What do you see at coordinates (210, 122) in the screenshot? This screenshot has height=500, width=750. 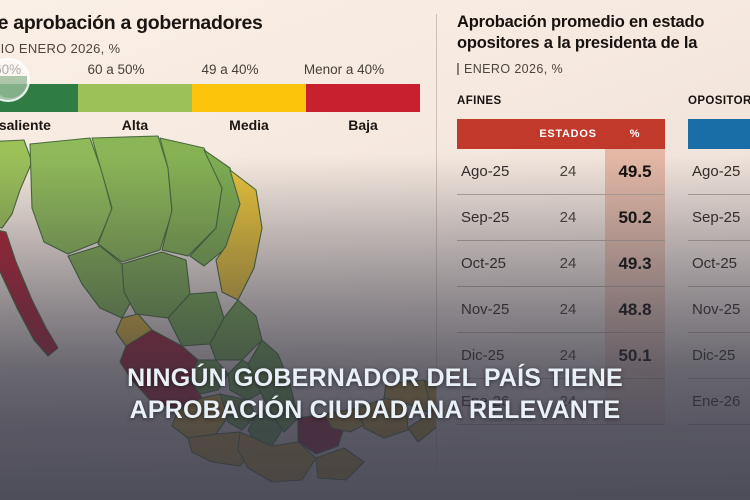 I see `legend-category-labels: esaliente Alta Media Baja` at bounding box center [210, 122].